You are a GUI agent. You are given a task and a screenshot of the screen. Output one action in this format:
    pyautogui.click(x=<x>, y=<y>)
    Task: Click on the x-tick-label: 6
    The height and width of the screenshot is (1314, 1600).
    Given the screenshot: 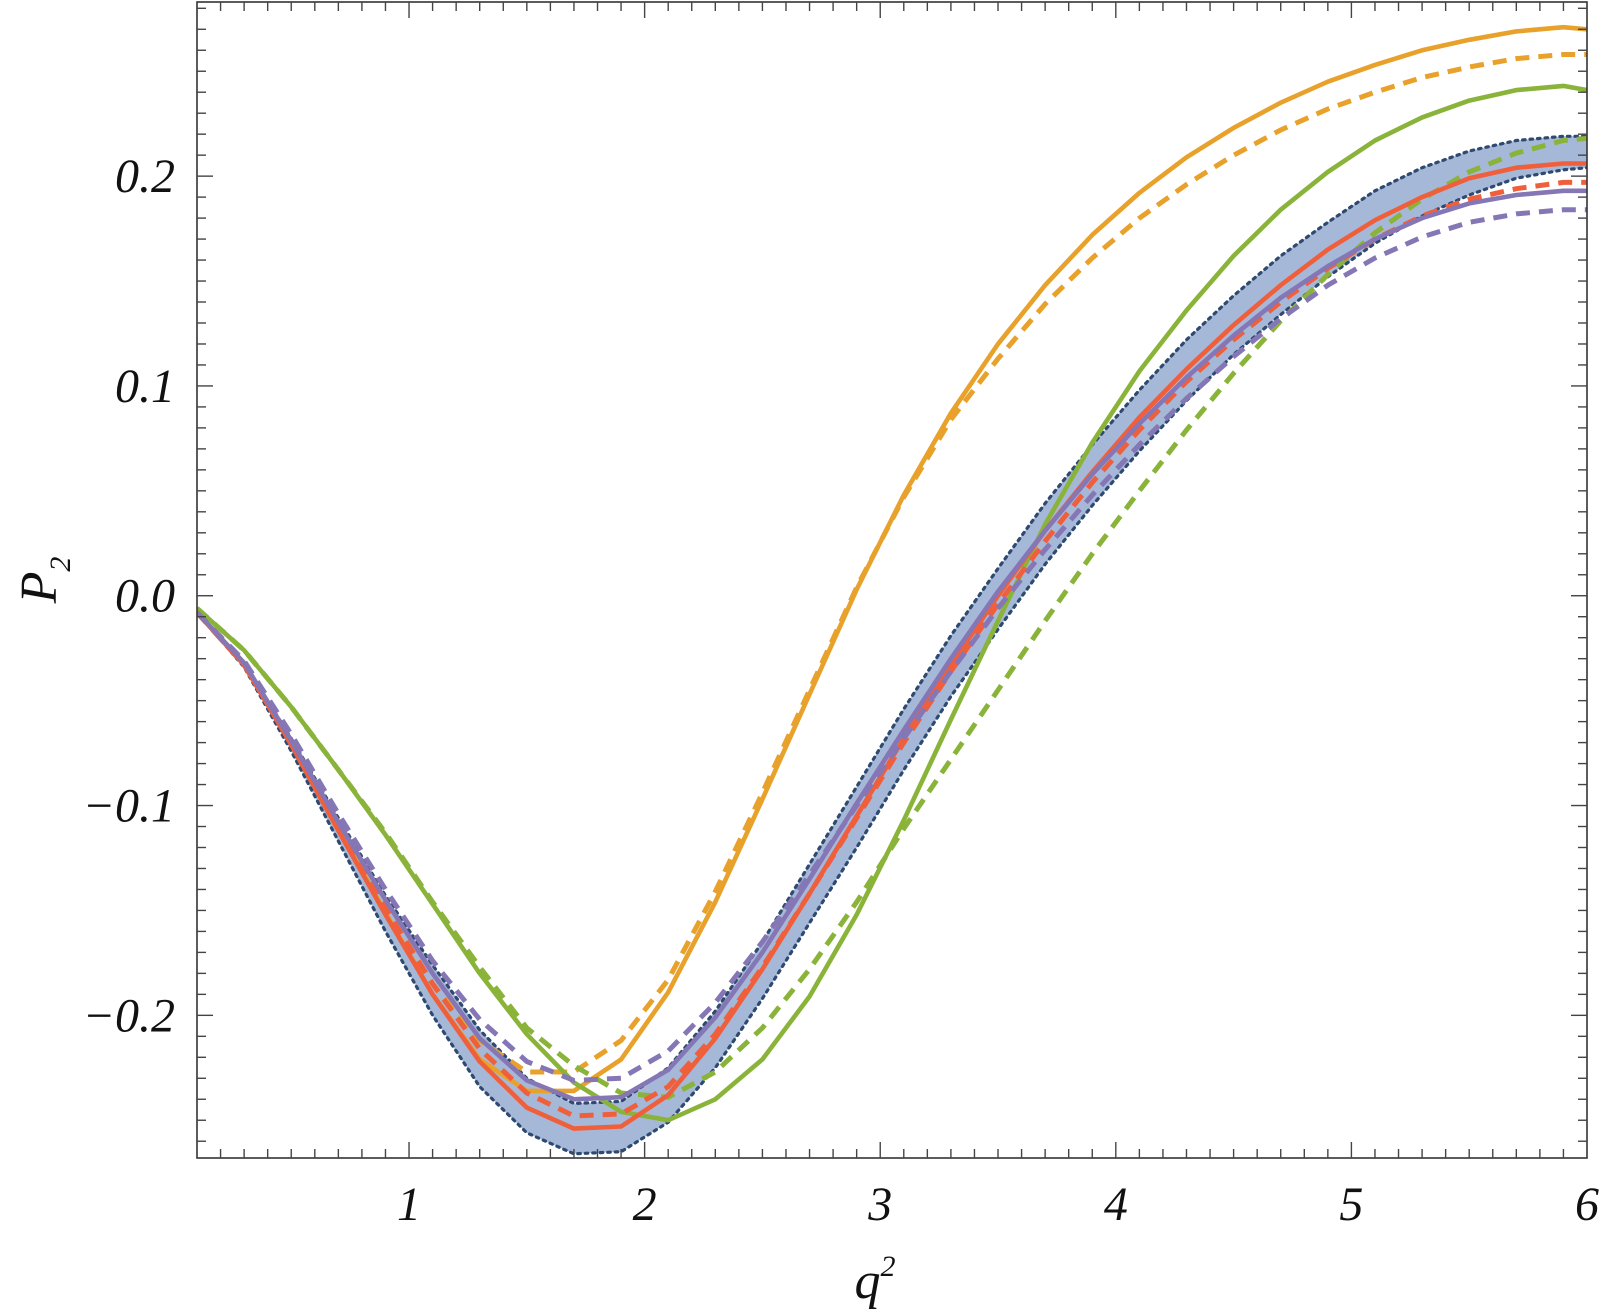 What is the action you would take?
    pyautogui.click(x=1587, y=1204)
    